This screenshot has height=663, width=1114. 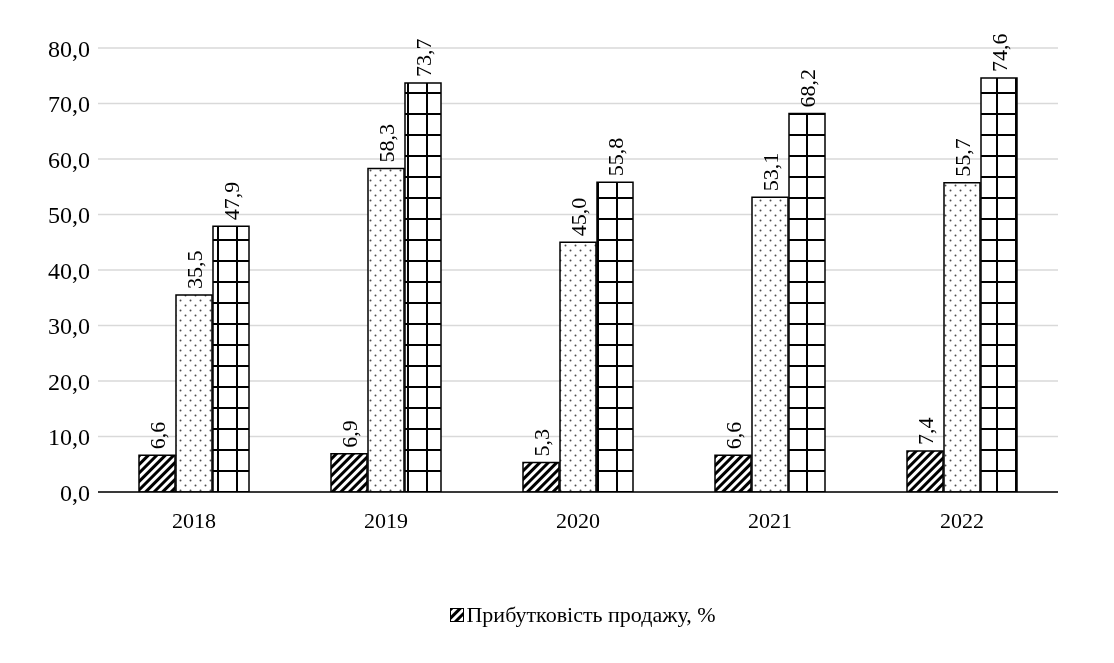 I want to click on data-label: 68,2, so click(x=807, y=88).